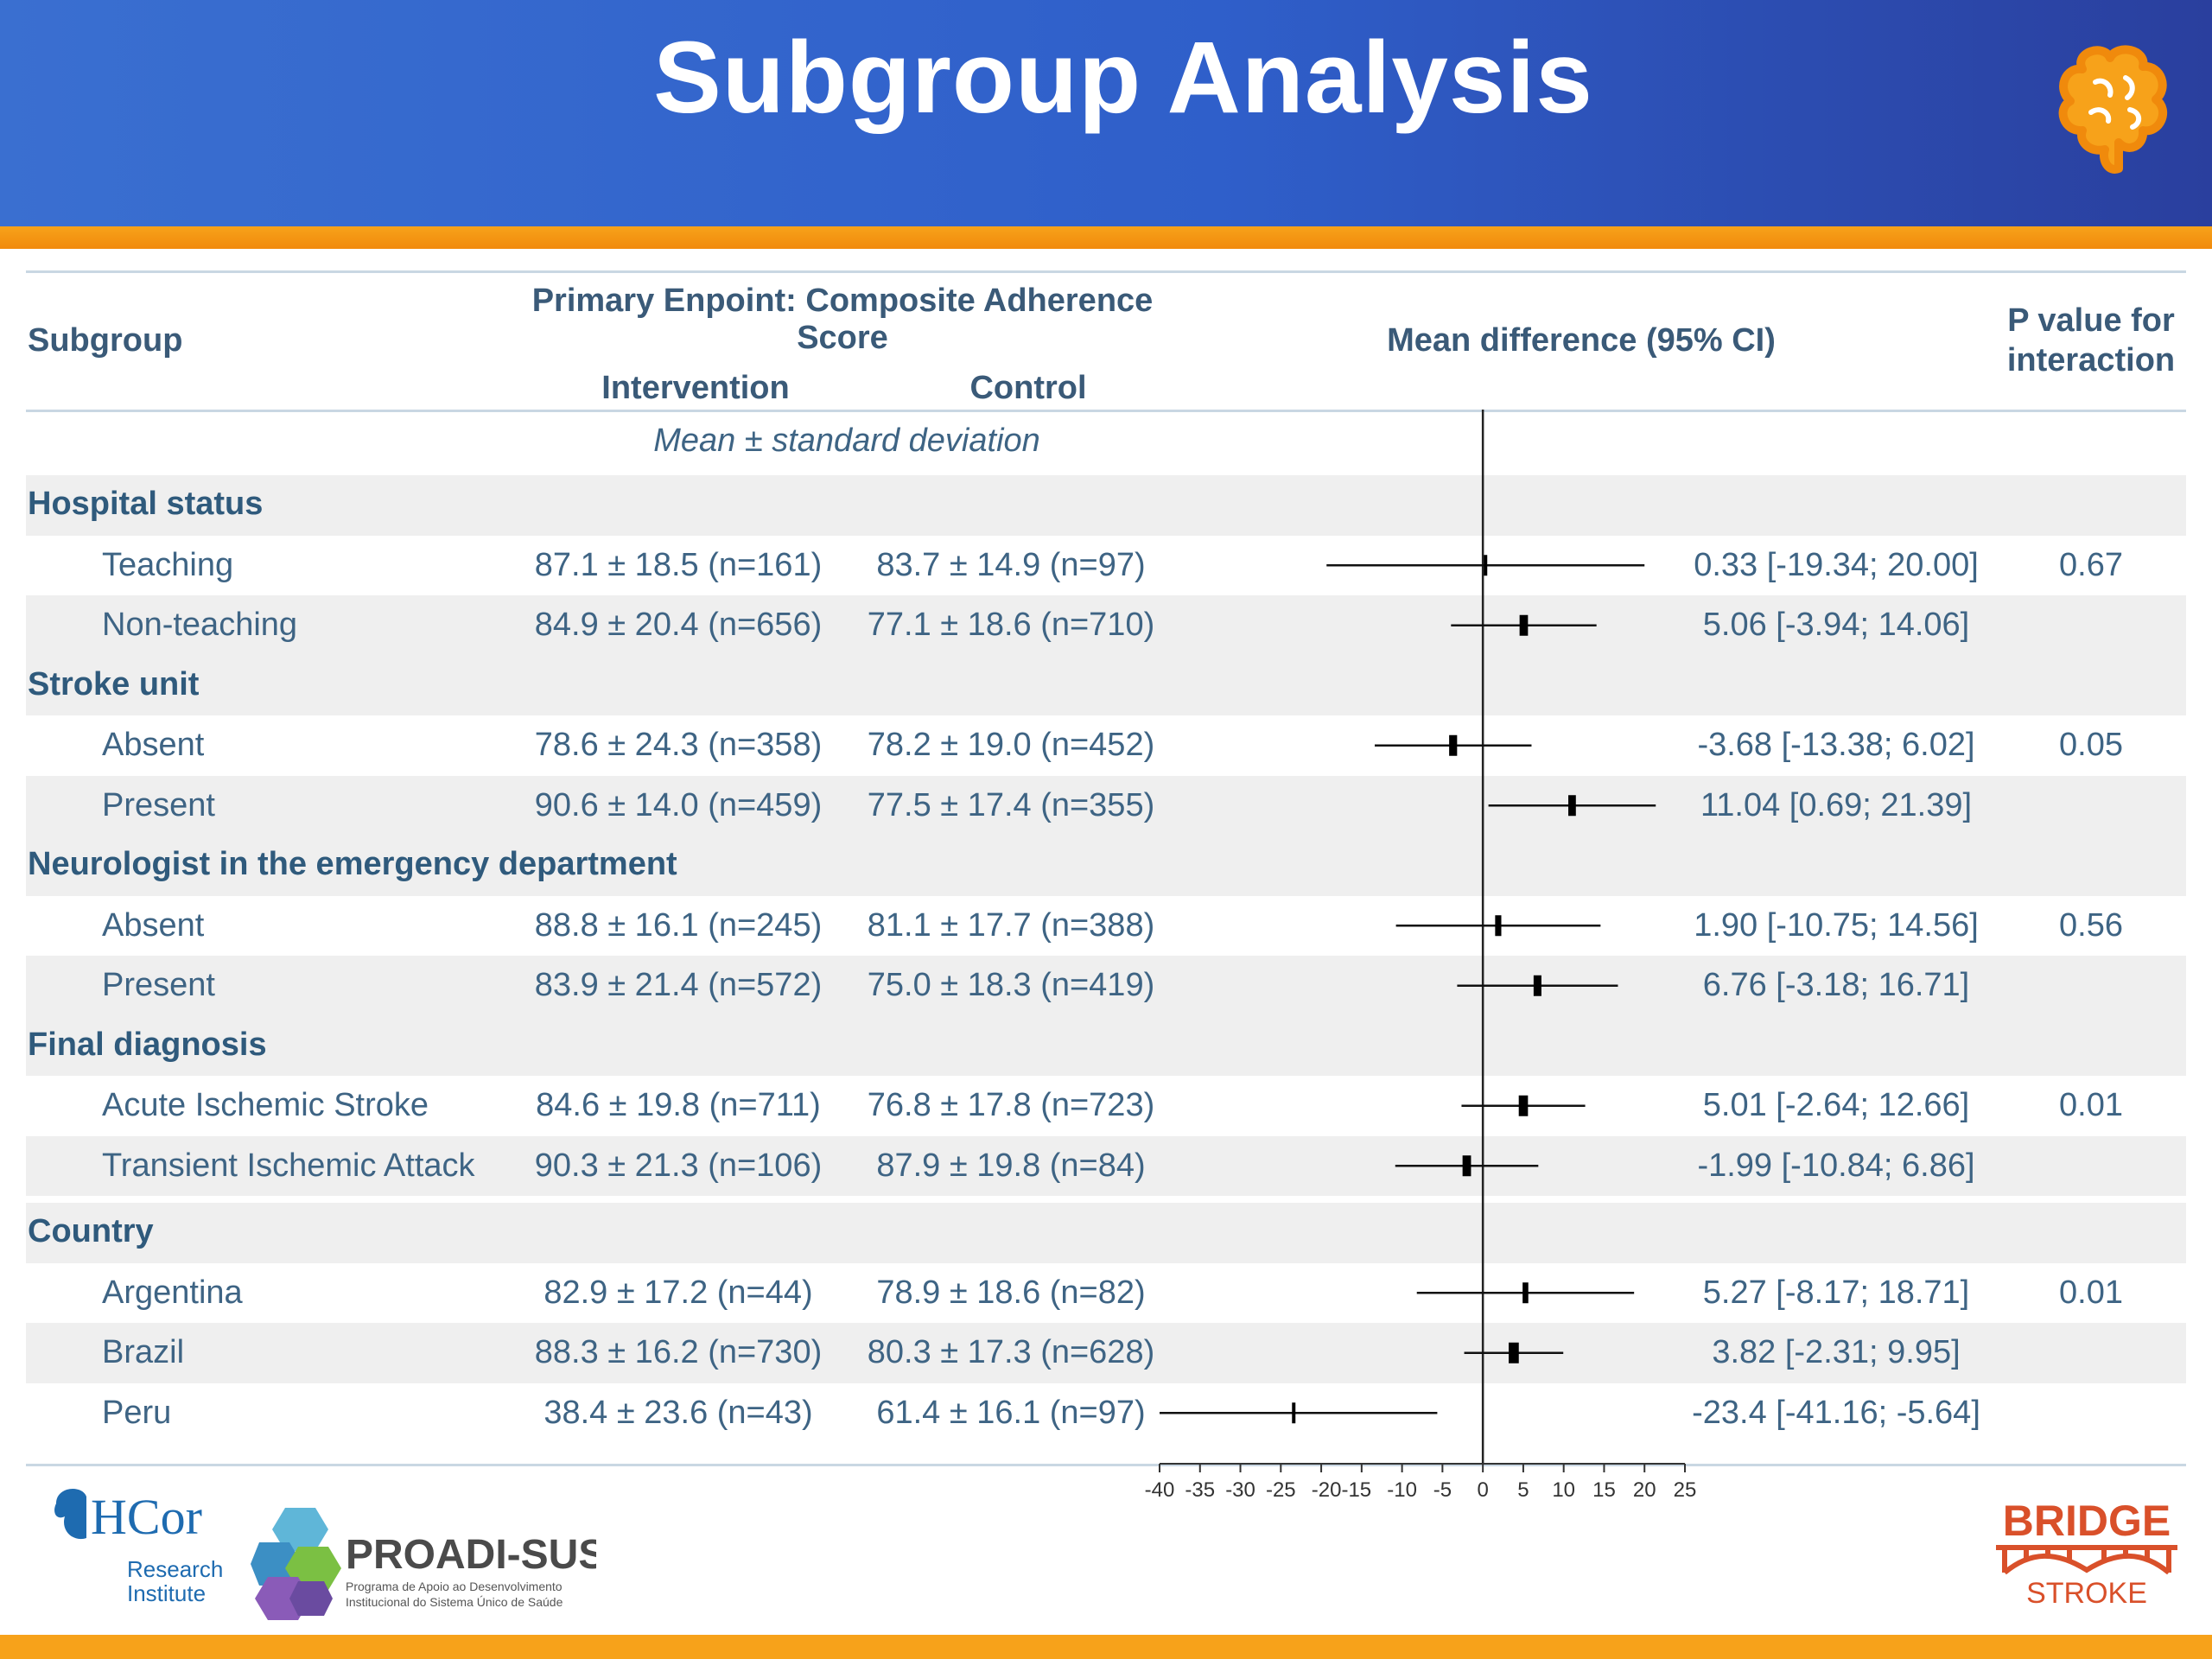  I want to click on ci-text: 0.33 [-19.34; 20.00], so click(1836, 564).